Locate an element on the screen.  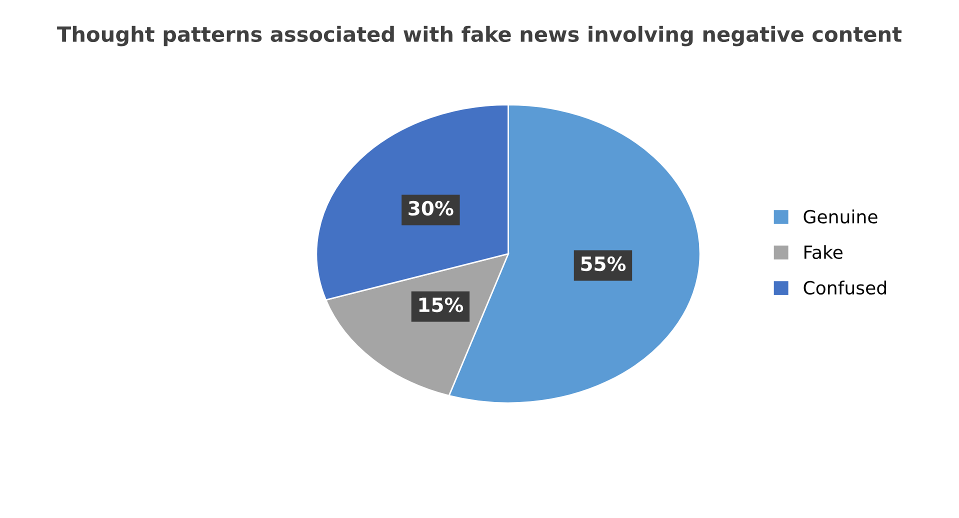
data-label: 15% is located at coordinates (441, 305).